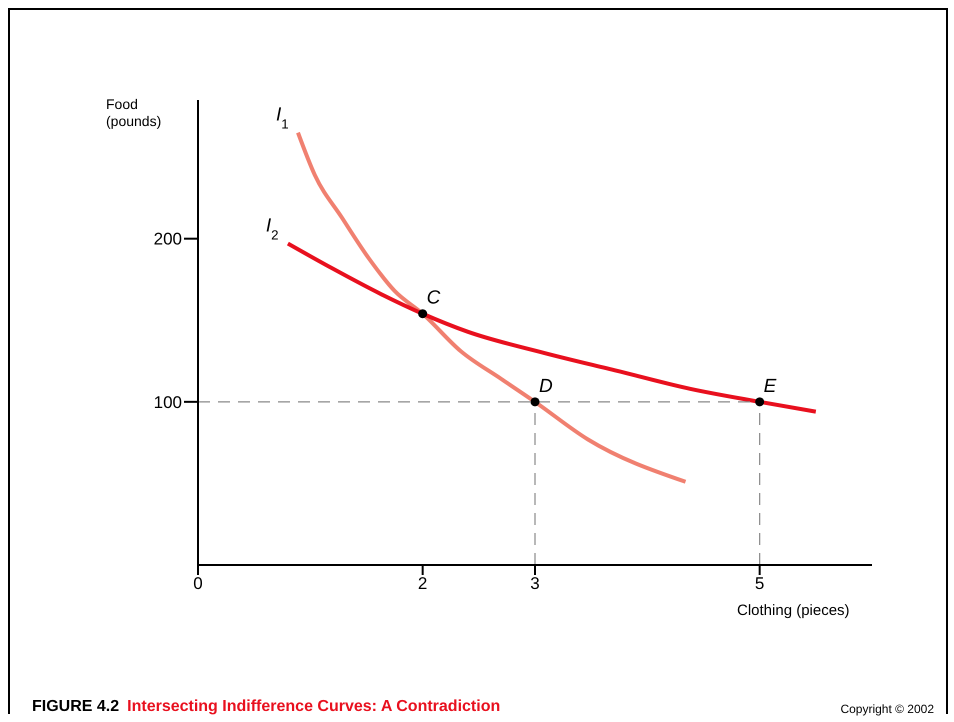  What do you see at coordinates (76, 706) in the screenshot?
I see `text: FIGURE 4.2` at bounding box center [76, 706].